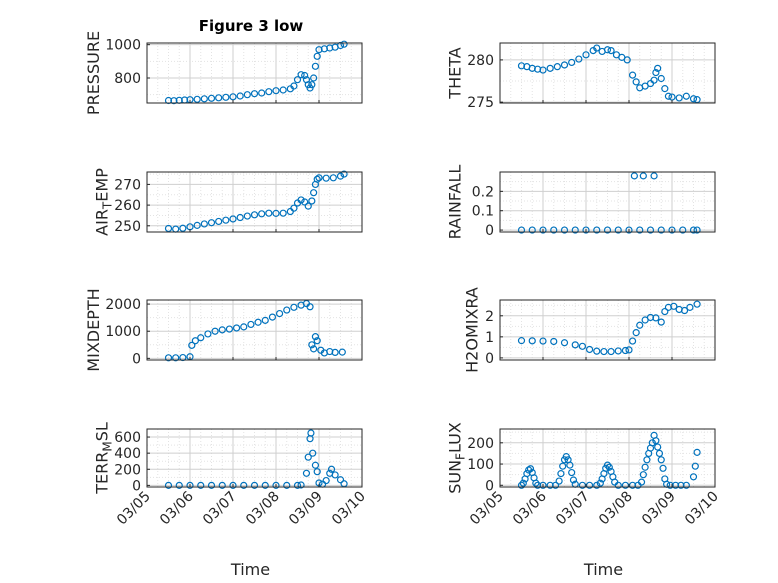 This screenshot has height=583, width=778. What do you see at coordinates (127, 438) in the screenshot?
I see `y-tick-label: 600` at bounding box center [127, 438].